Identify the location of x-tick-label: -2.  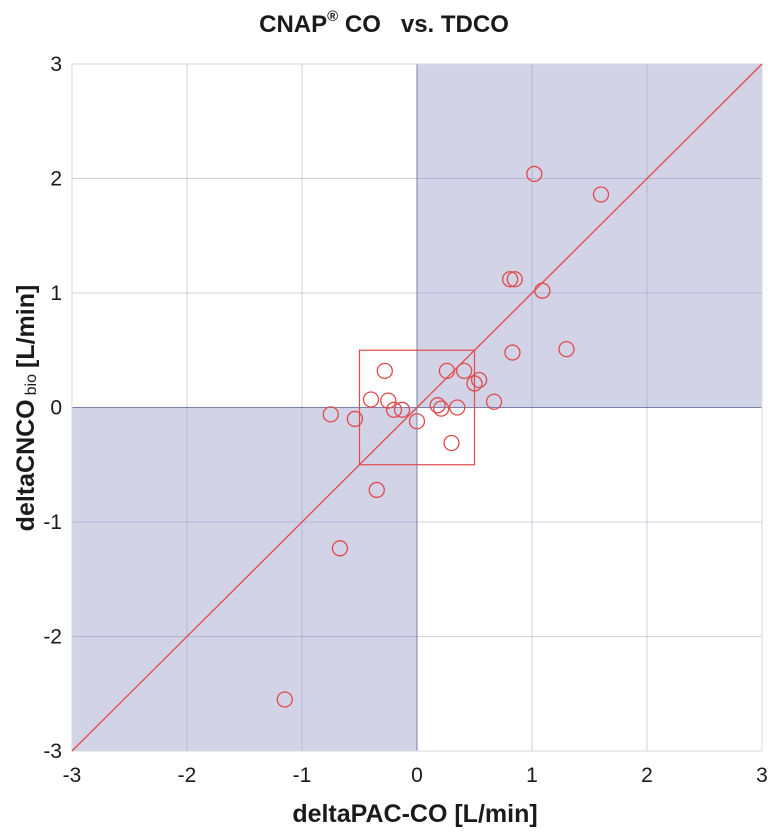
(187, 775).